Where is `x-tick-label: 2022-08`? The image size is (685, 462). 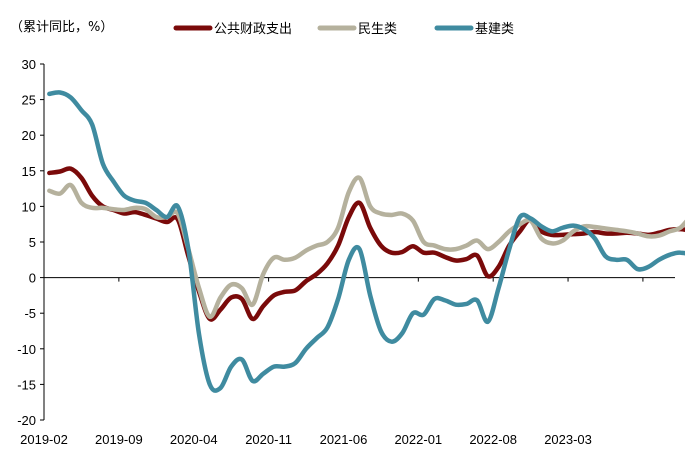 x-tick-label: 2022-08 is located at coordinates (493, 439).